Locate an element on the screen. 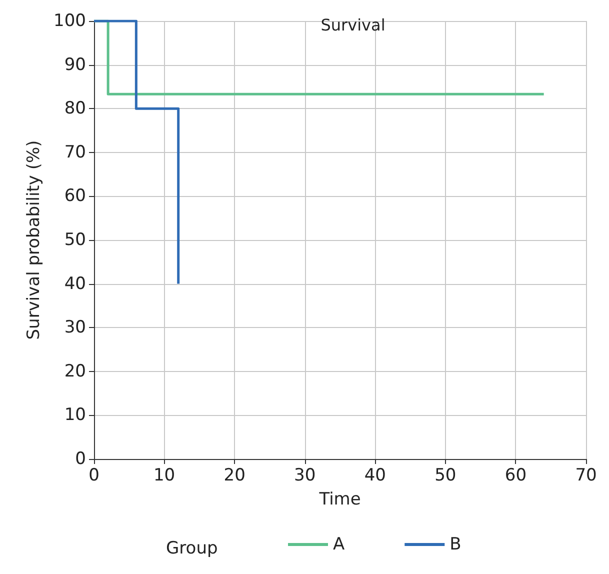 The width and height of the screenshot is (609, 574). y-axis-title: Survival probability (%) is located at coordinates (34, 240).